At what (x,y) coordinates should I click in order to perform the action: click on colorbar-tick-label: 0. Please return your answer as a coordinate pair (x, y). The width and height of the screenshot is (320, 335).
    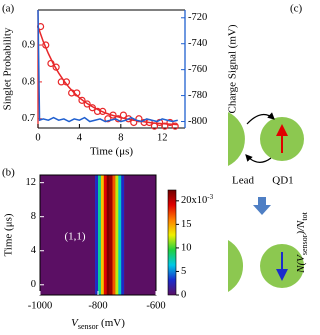
    Looking at the image, I should click on (183, 294).